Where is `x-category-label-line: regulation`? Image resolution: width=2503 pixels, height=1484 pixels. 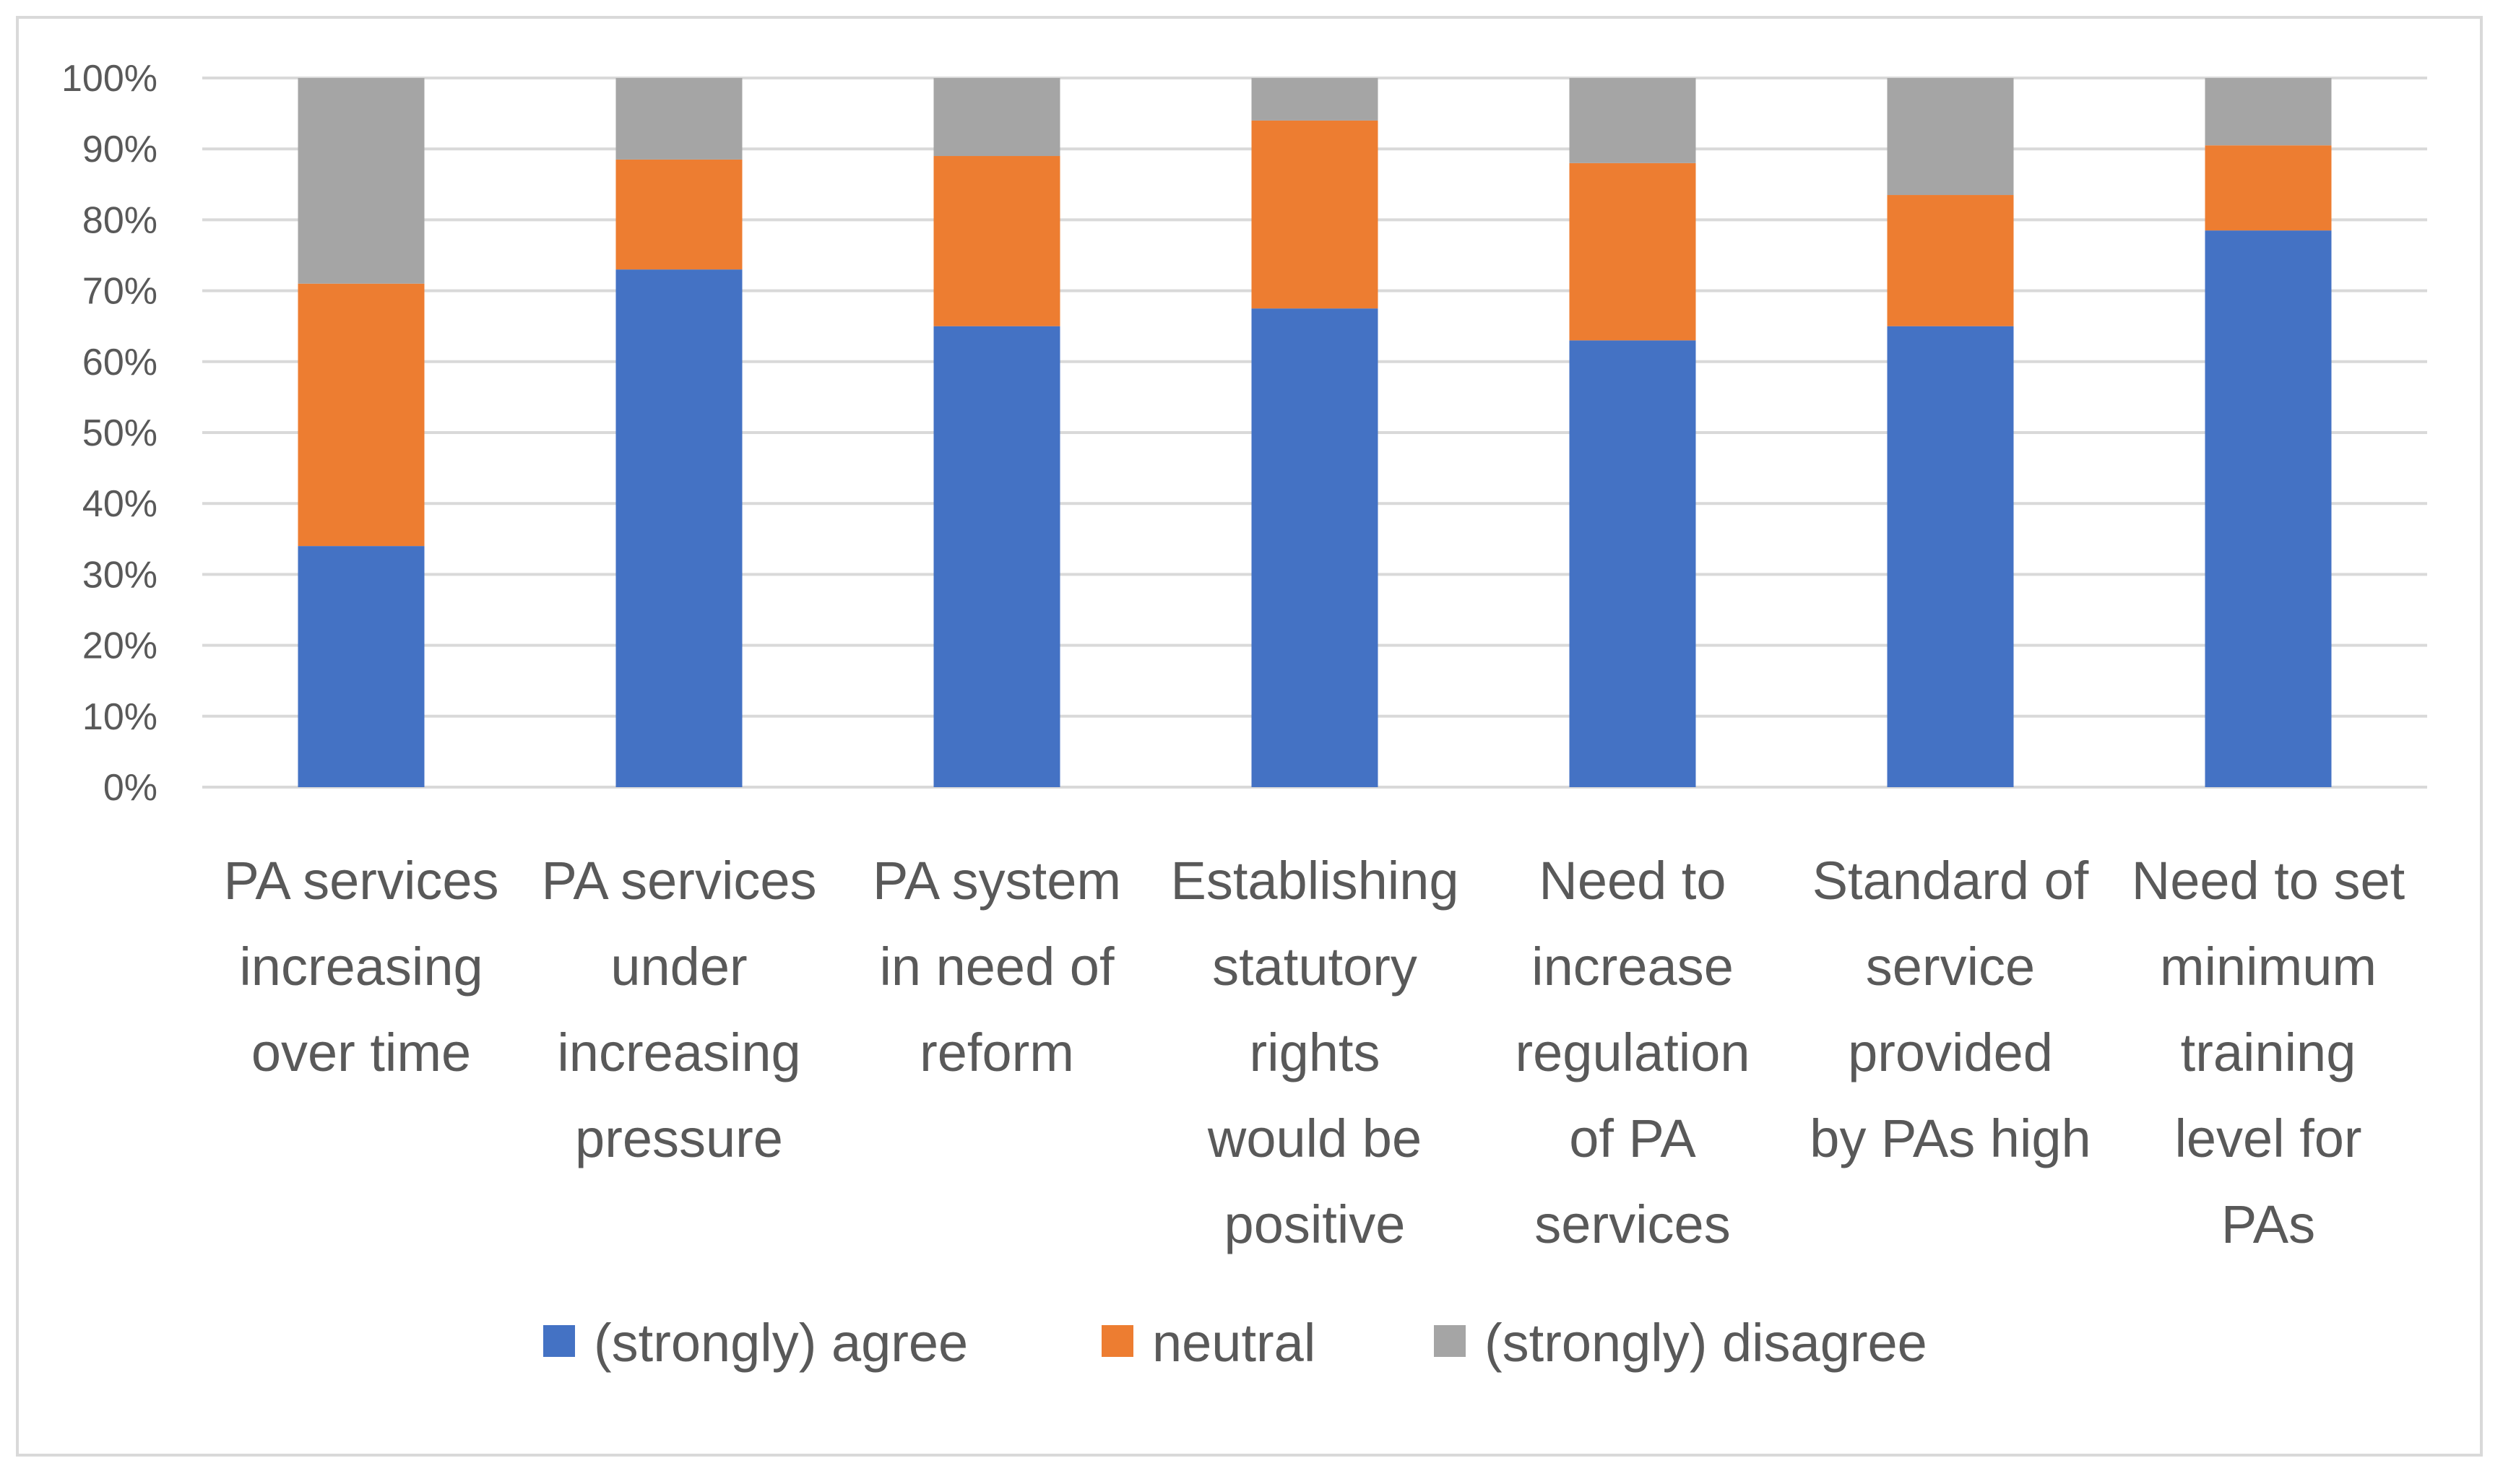 x-category-label-line: regulation is located at coordinates (1632, 1052).